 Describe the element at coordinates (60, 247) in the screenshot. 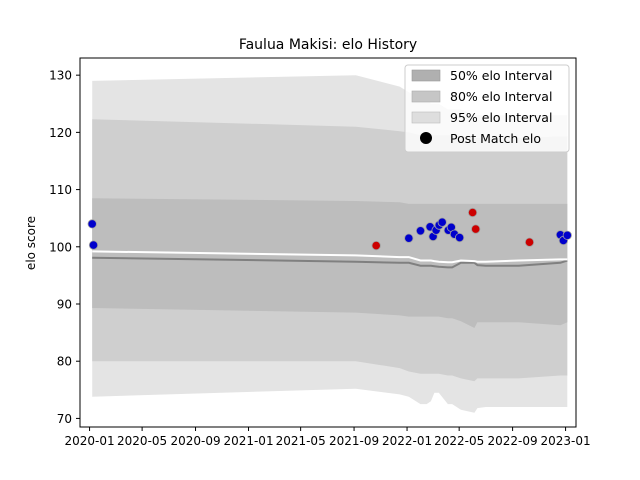

I see `y-tick-label-100: 100` at that location.